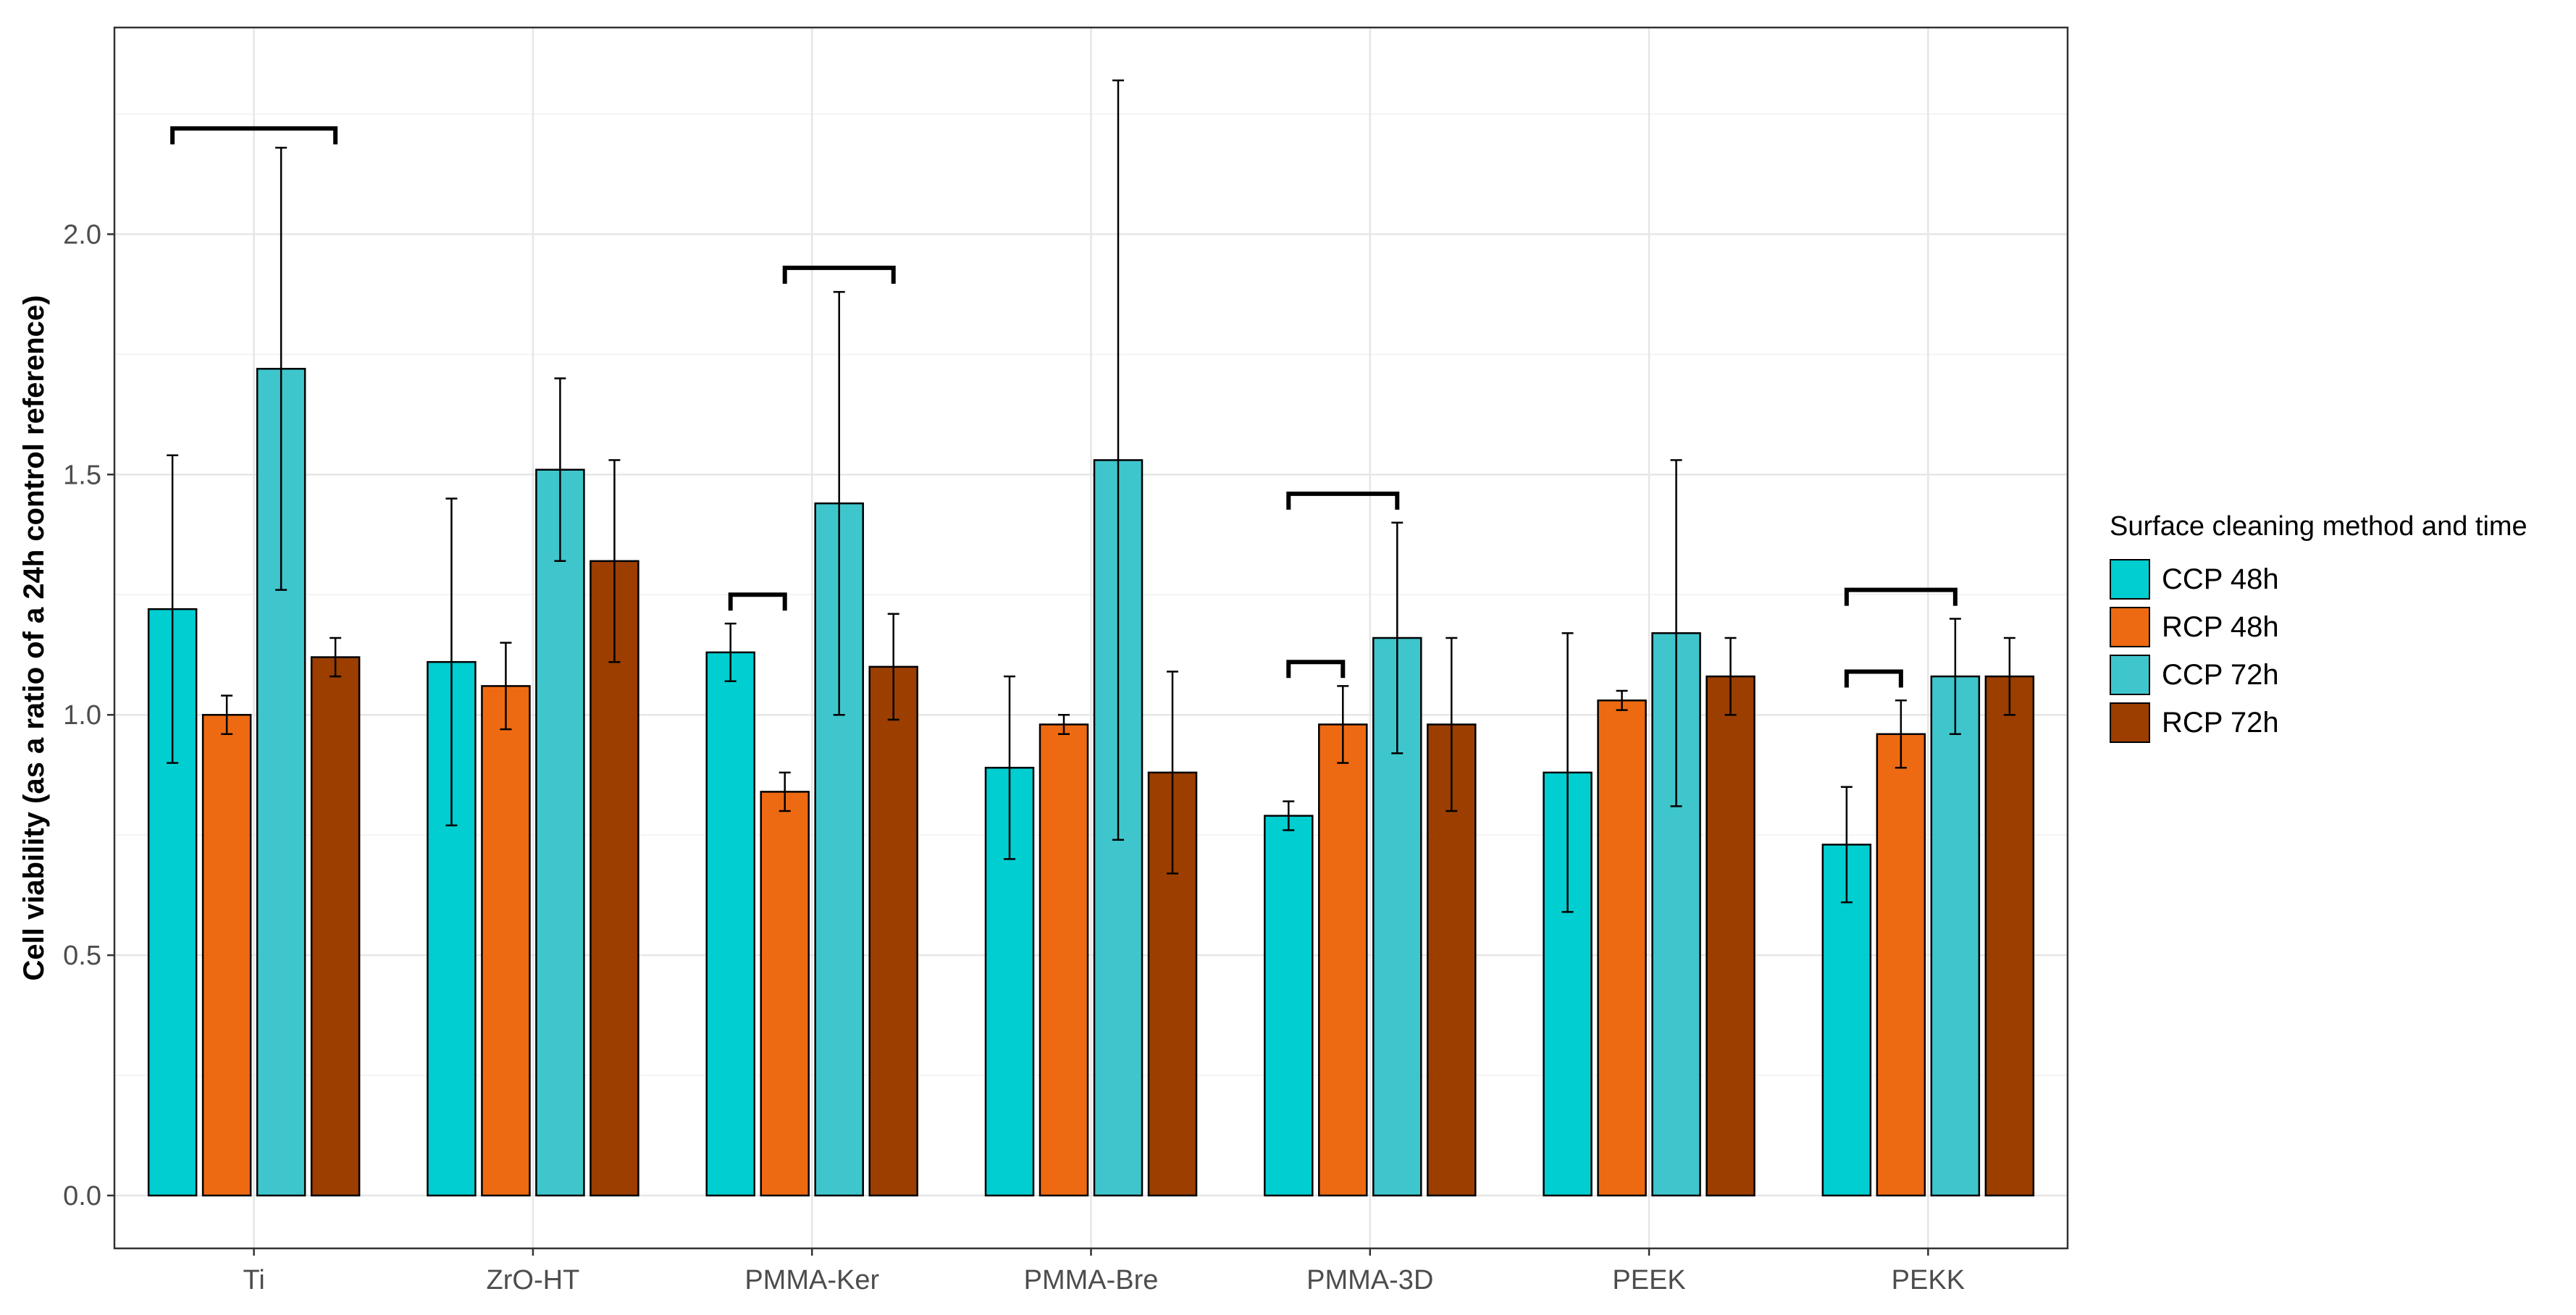 This screenshot has width=2576, height=1315. Describe the element at coordinates (2130, 579) in the screenshot. I see `legend-swatch-ccp-48h` at that location.